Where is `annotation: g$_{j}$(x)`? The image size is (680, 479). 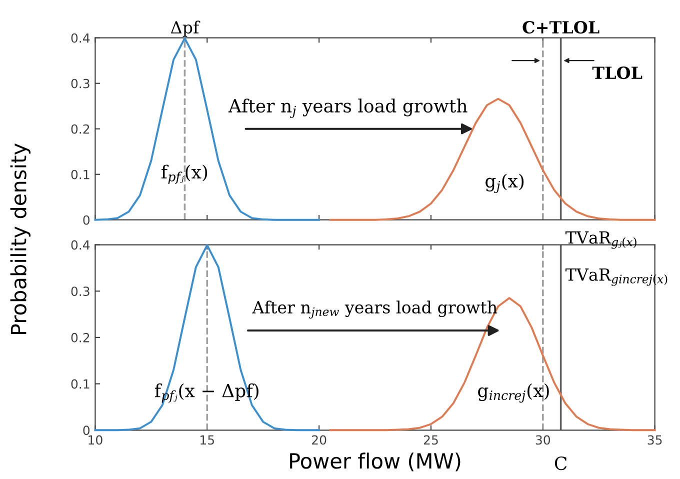
annotation: g$_{j}$(x) is located at coordinates (505, 184).